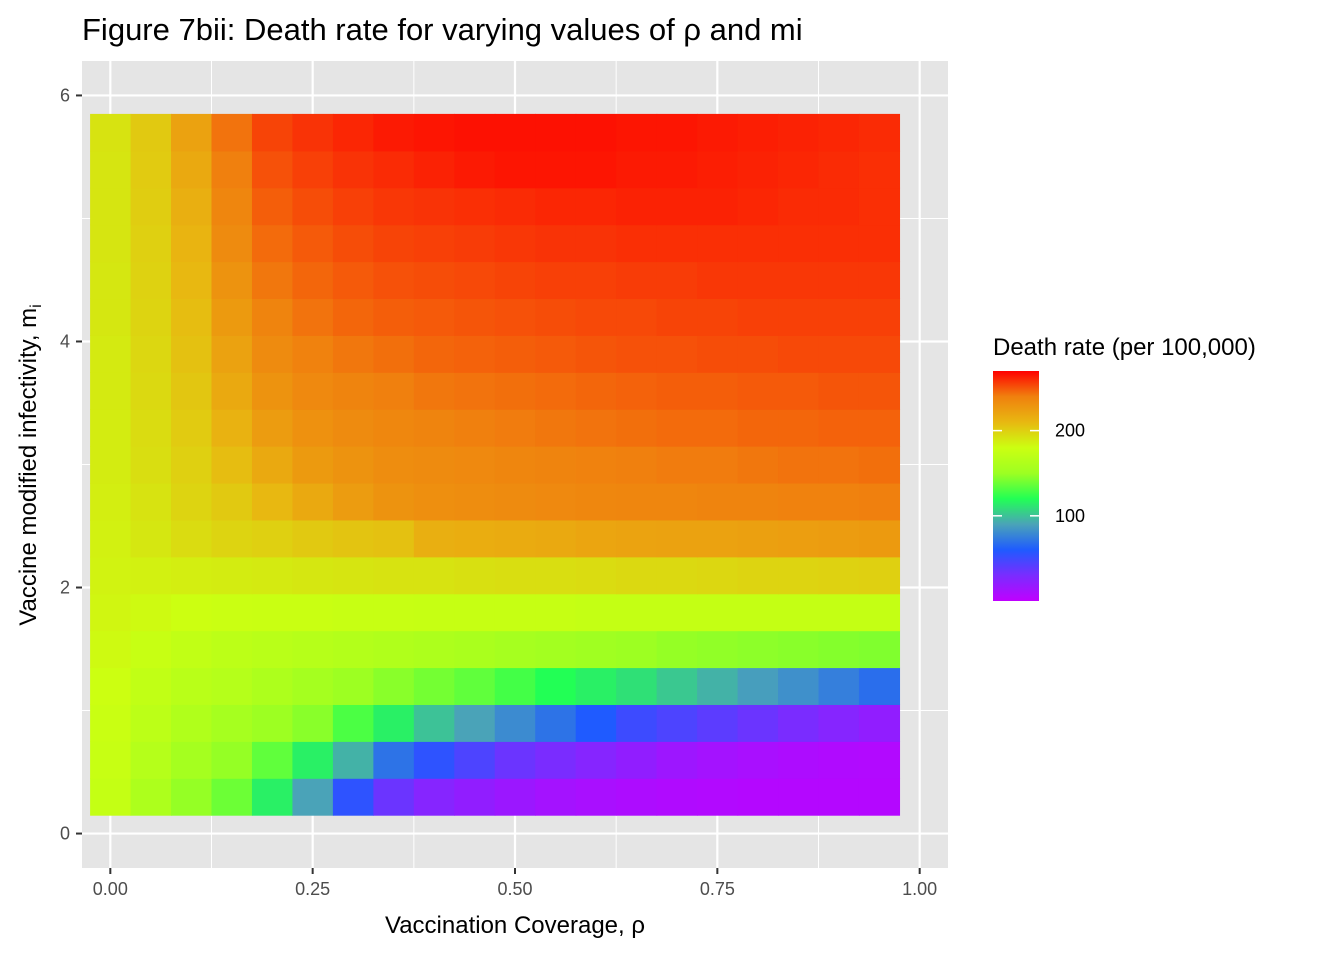  What do you see at coordinates (1124, 347) in the screenshot?
I see `legend-title: Death rate (per 100,000)` at bounding box center [1124, 347].